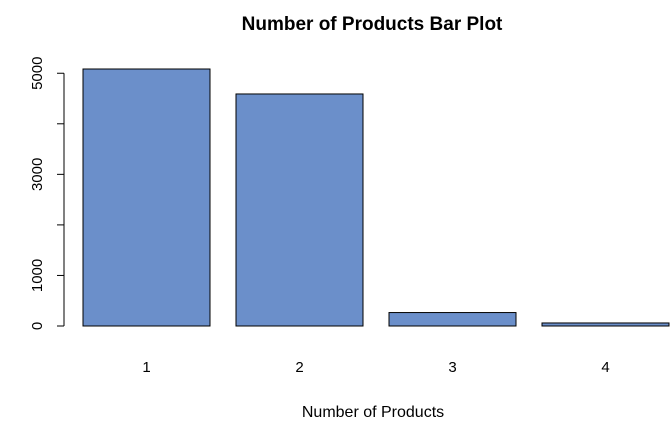 The image size is (671, 424). Describe the element at coordinates (372, 24) in the screenshot. I see `chart-title: Number of Products Bar Plot` at that location.